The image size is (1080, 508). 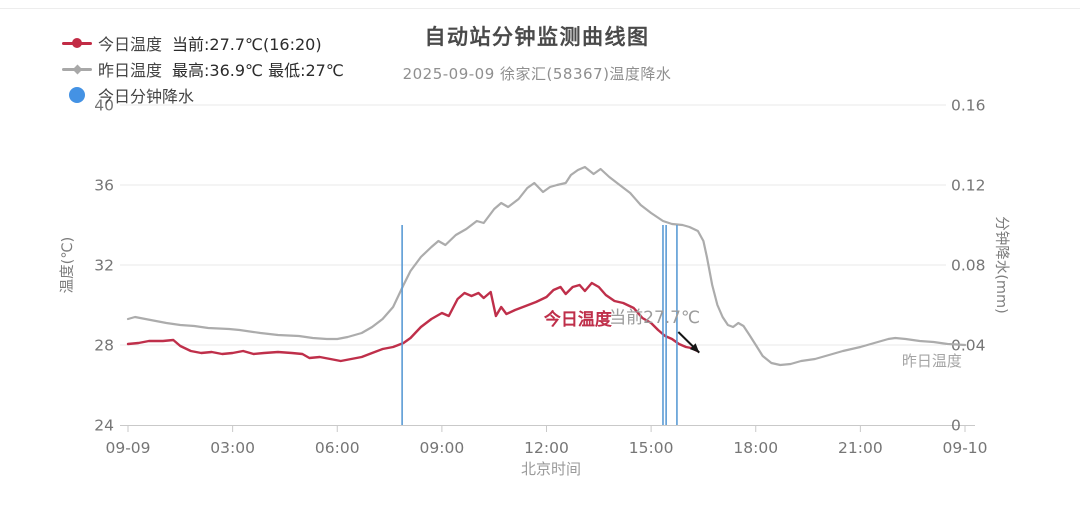 What do you see at coordinates (412, 322) in the screenshot?
I see `today-temp-line` at bounding box center [412, 322].